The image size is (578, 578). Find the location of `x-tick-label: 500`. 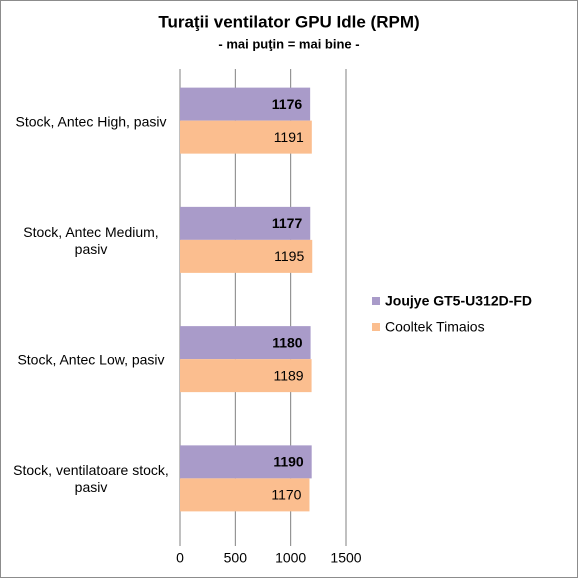

x-tick-label: 500 is located at coordinates (236, 558).